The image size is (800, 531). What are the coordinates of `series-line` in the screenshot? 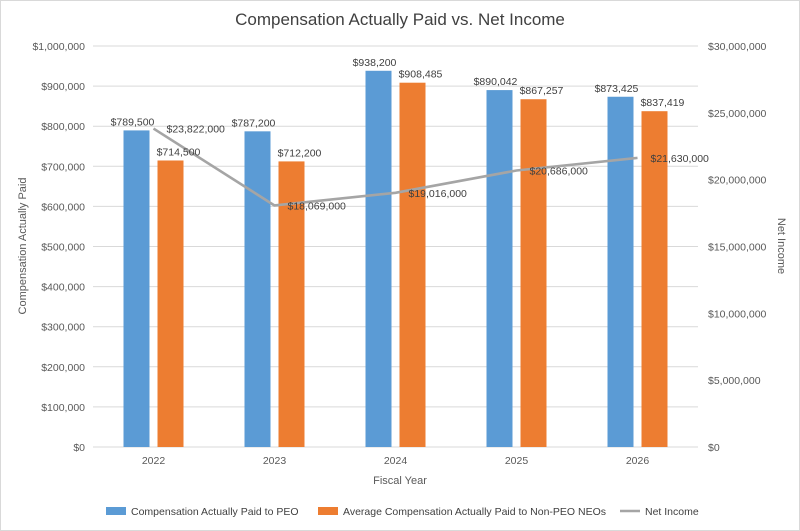 It's located at (395, 167).